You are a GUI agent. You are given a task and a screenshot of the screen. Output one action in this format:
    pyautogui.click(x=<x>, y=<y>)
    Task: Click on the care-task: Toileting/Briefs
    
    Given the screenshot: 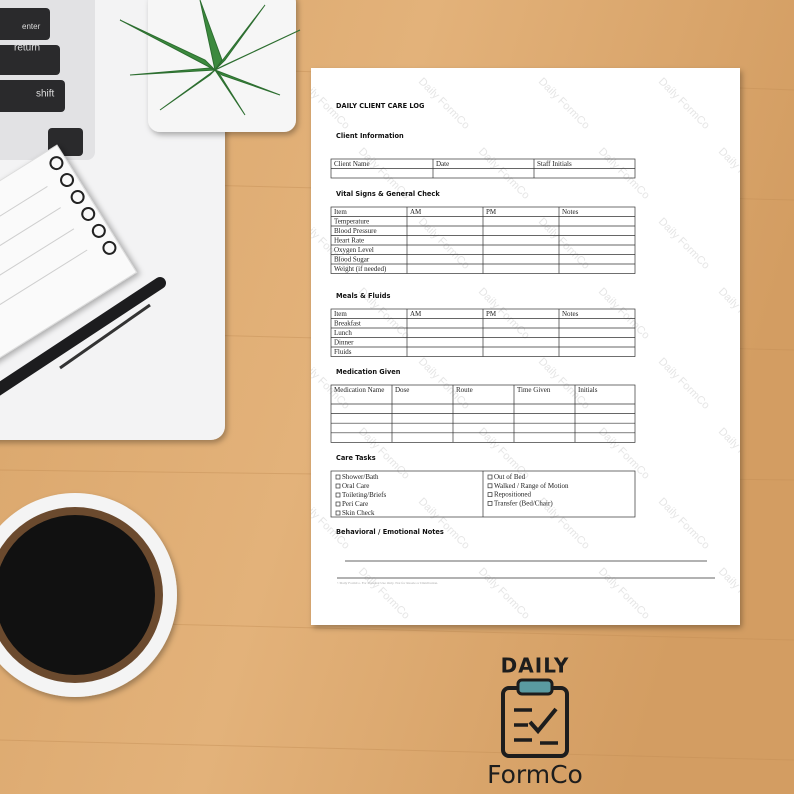 What is the action you would take?
    pyautogui.click(x=364, y=495)
    